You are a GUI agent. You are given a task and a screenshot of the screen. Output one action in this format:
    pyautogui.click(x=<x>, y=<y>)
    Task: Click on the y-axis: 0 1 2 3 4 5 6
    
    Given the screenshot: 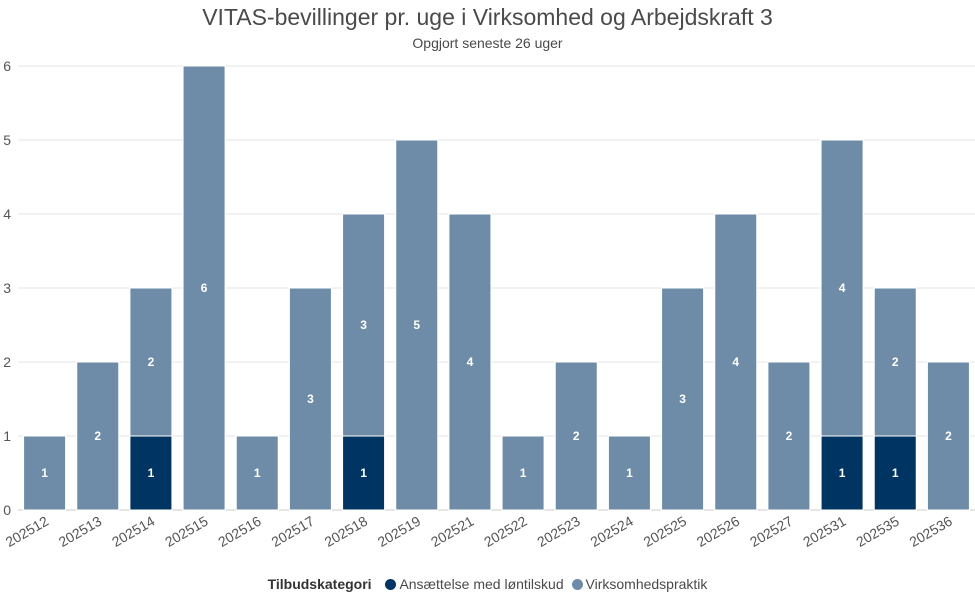 What is the action you would take?
    pyautogui.click(x=7, y=288)
    